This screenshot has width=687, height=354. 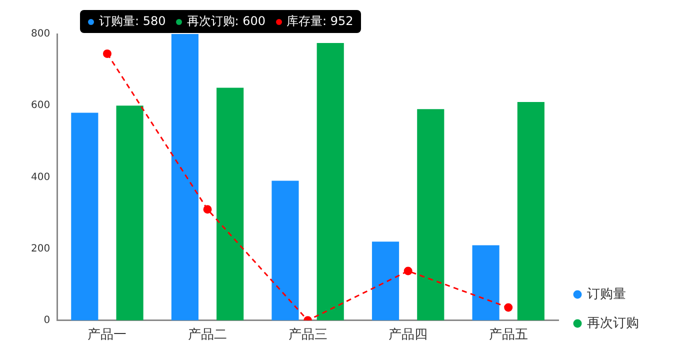 I want to click on x-tick-label: 产品三, so click(x=308, y=335).